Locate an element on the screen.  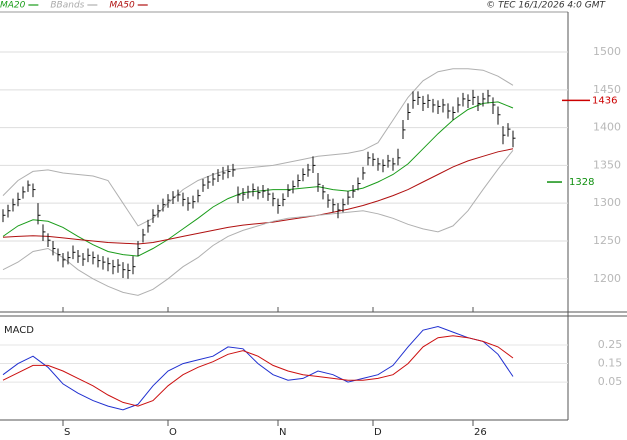
level-label: 1436 is located at coordinates (604, 100).